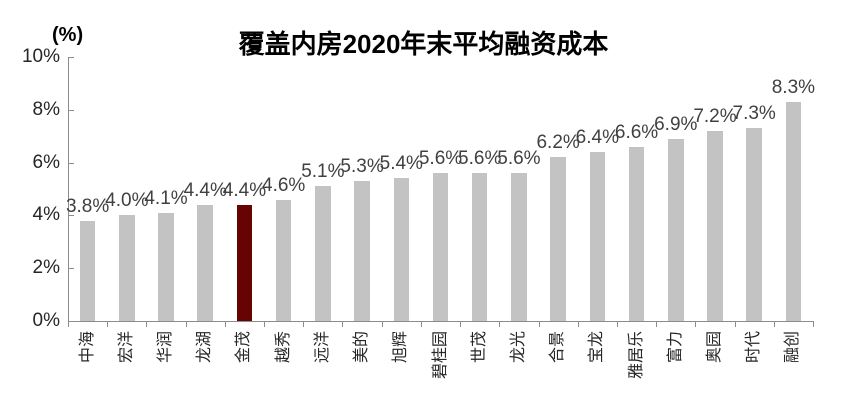  I want to click on bar-value-label: 8.3%, so click(793, 87).